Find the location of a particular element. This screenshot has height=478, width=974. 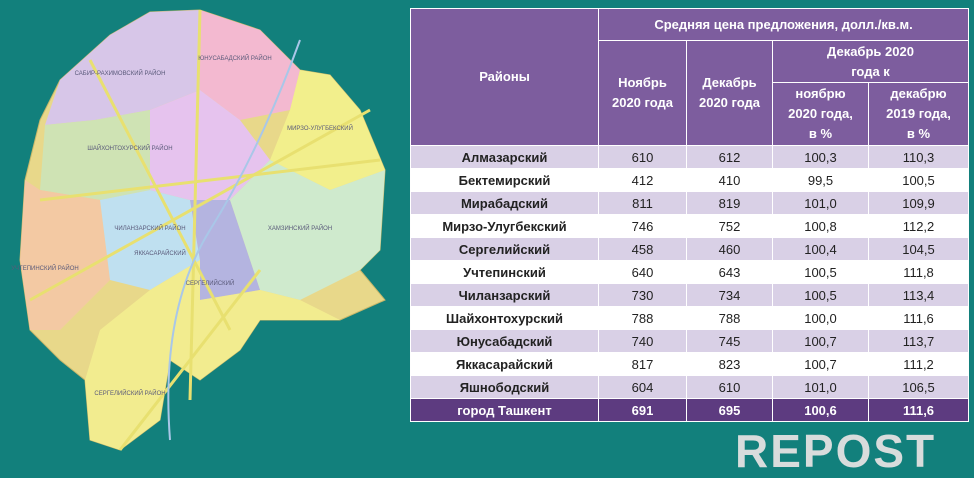

district-cell: Яшнободский is located at coordinates (504, 387).